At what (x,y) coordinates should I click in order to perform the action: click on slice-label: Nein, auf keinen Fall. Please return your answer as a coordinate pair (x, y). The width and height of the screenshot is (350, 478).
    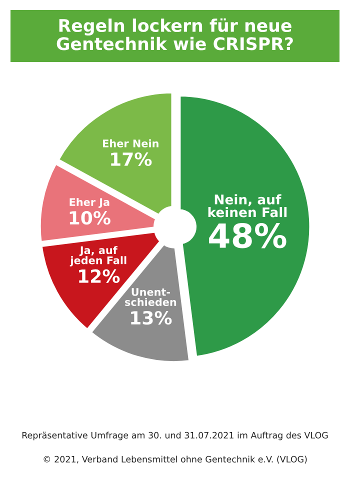
    Looking at the image, I should click on (247, 206).